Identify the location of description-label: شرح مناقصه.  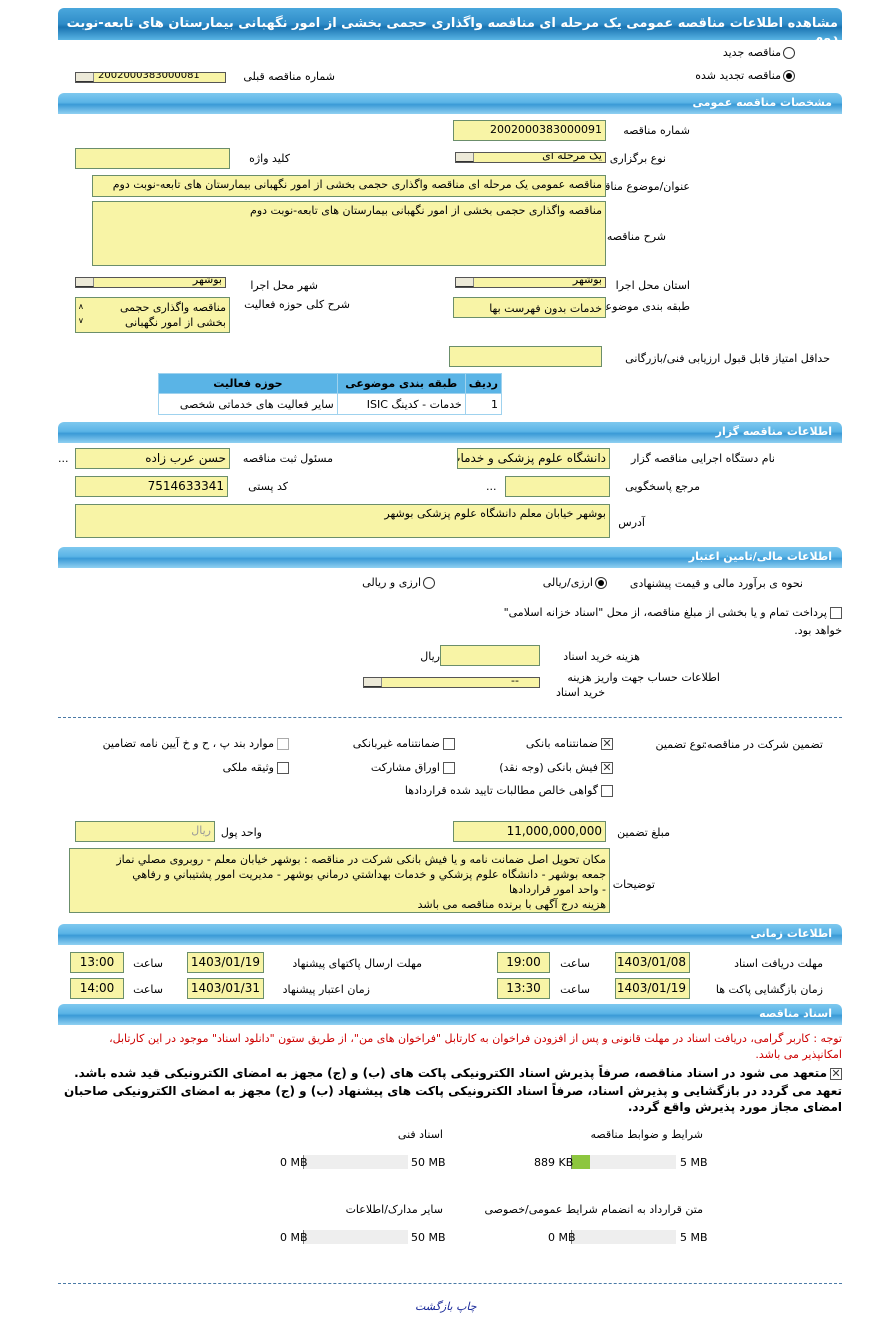
(636, 236).